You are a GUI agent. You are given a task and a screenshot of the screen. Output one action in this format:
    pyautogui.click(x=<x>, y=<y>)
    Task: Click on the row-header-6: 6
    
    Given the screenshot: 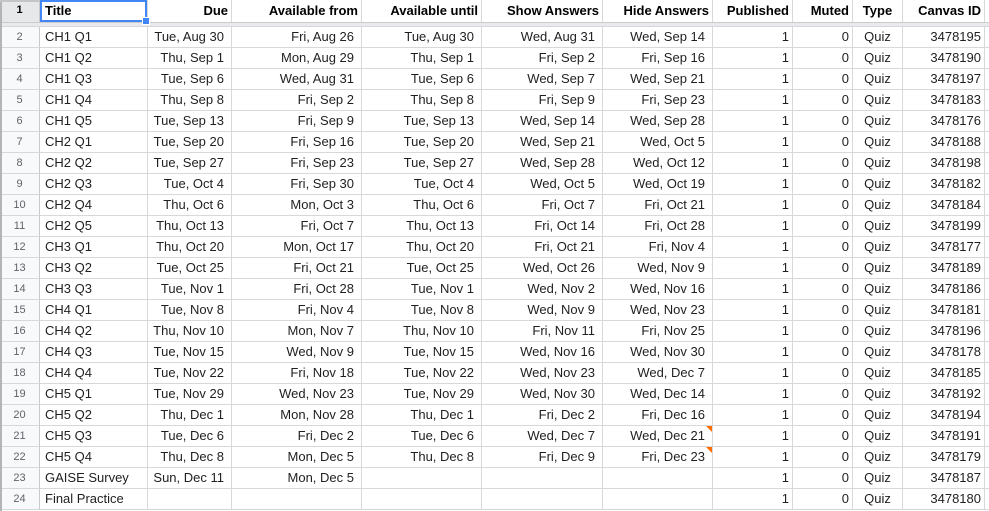 What is the action you would take?
    pyautogui.click(x=20, y=121)
    